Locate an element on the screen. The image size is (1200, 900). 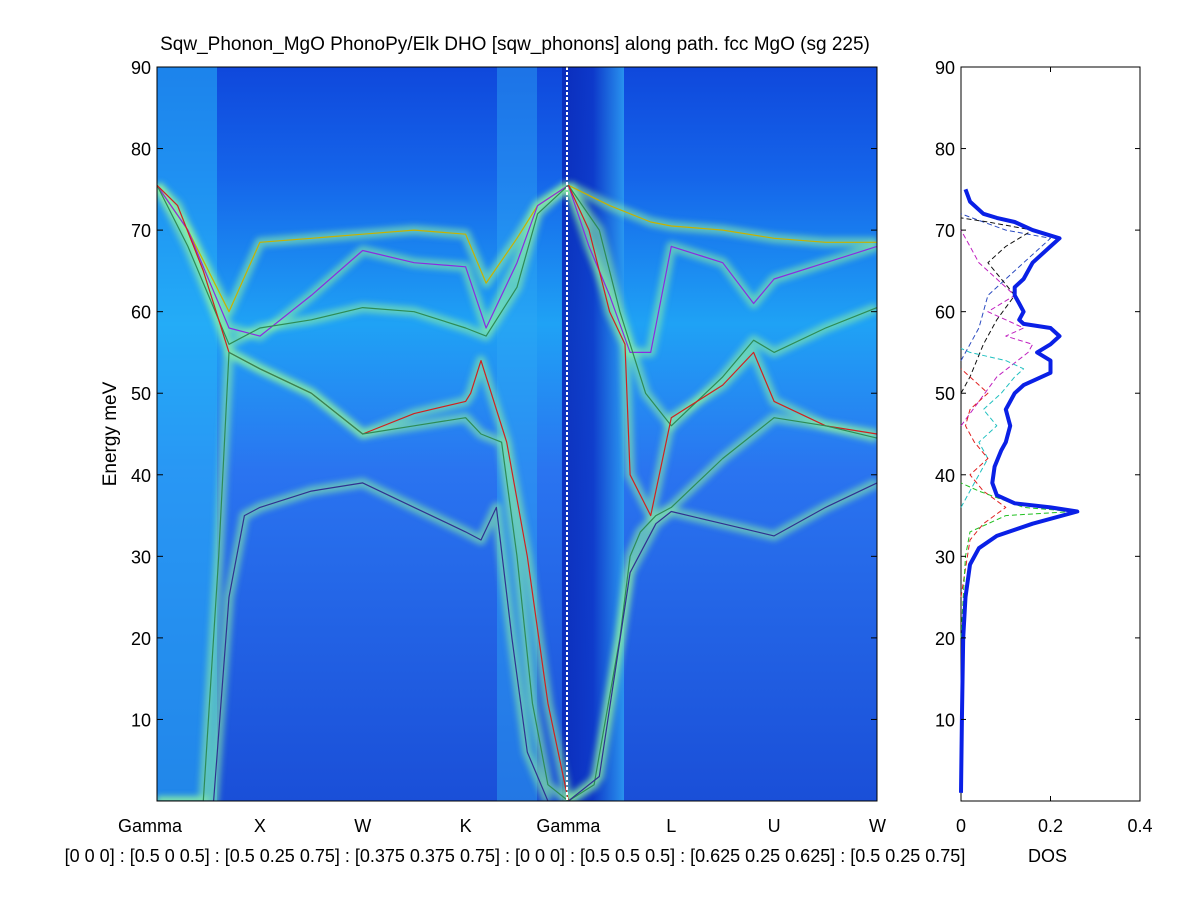
dos-y-axis: 10 20 30 40 50 60 70 80 90 is located at coordinates (1037, 394).